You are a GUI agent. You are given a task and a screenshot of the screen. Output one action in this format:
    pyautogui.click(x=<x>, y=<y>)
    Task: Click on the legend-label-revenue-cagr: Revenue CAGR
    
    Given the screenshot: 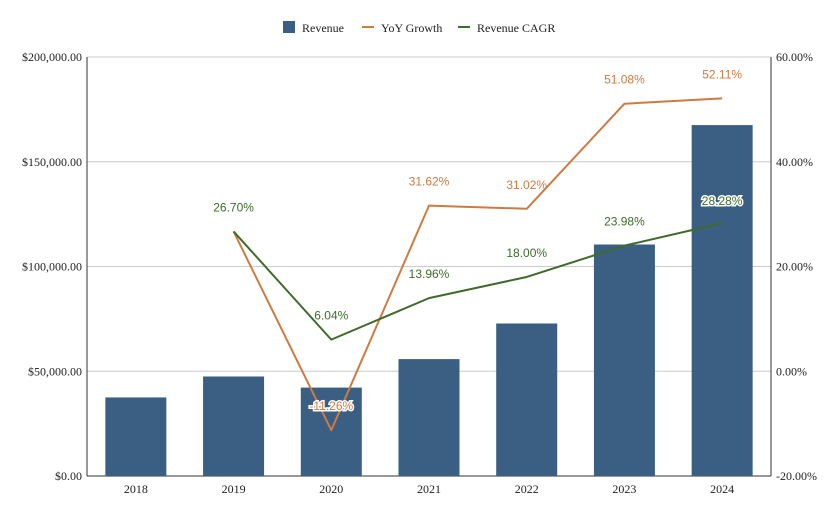 What is the action you would take?
    pyautogui.click(x=516, y=28)
    